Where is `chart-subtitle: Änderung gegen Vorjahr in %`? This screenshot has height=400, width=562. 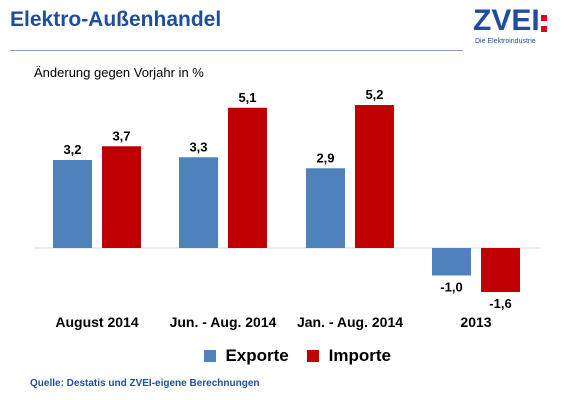
chart-subtitle: Änderung gegen Vorjahr in % is located at coordinates (119, 72).